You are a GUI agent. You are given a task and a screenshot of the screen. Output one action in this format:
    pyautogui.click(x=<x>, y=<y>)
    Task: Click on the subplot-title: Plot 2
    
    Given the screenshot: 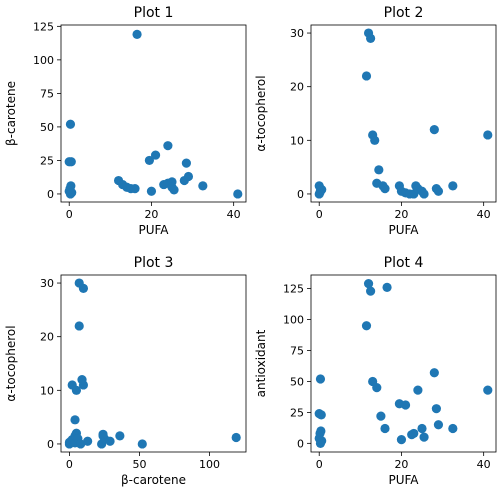 What is the action you would take?
    pyautogui.click(x=404, y=13)
    